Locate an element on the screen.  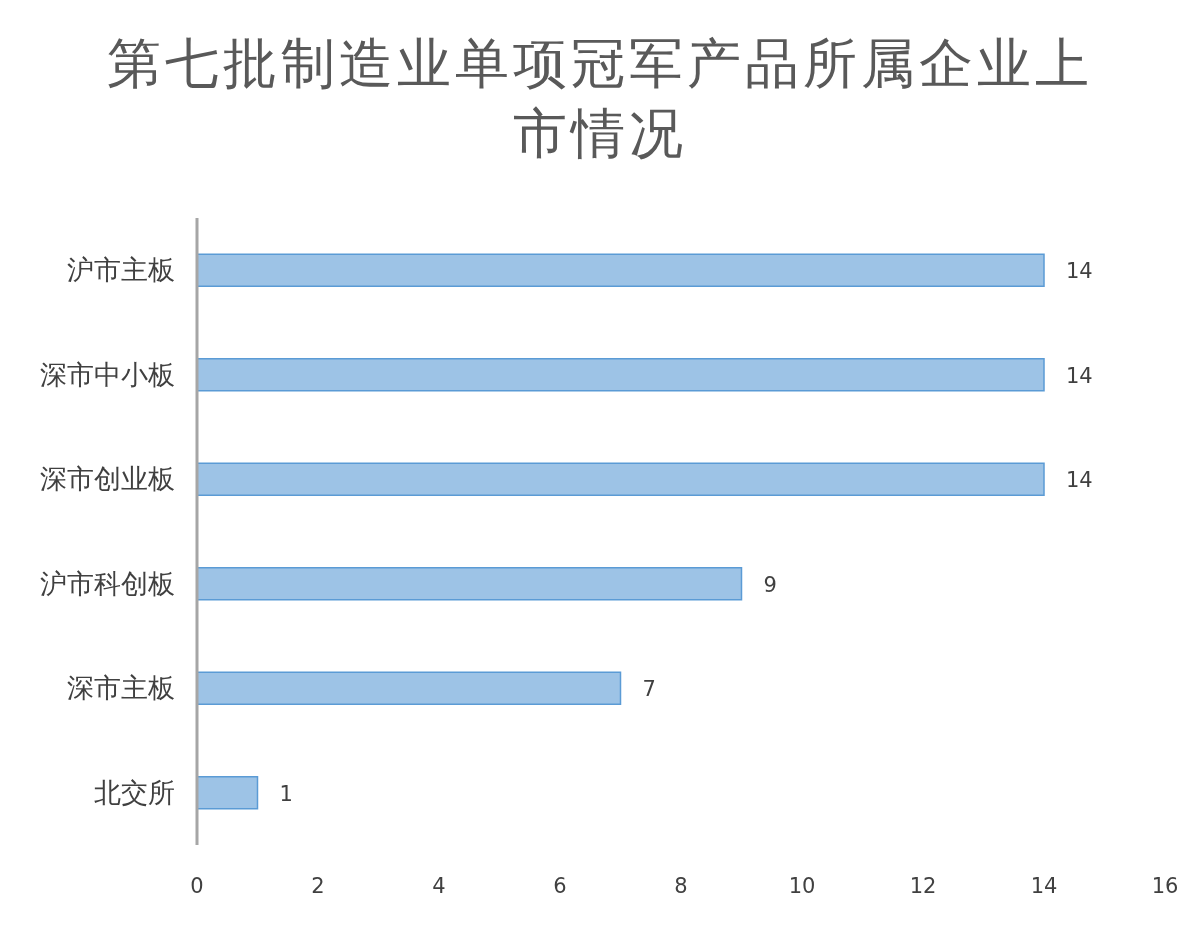
x-tick-label: 8 is located at coordinates (681, 886).